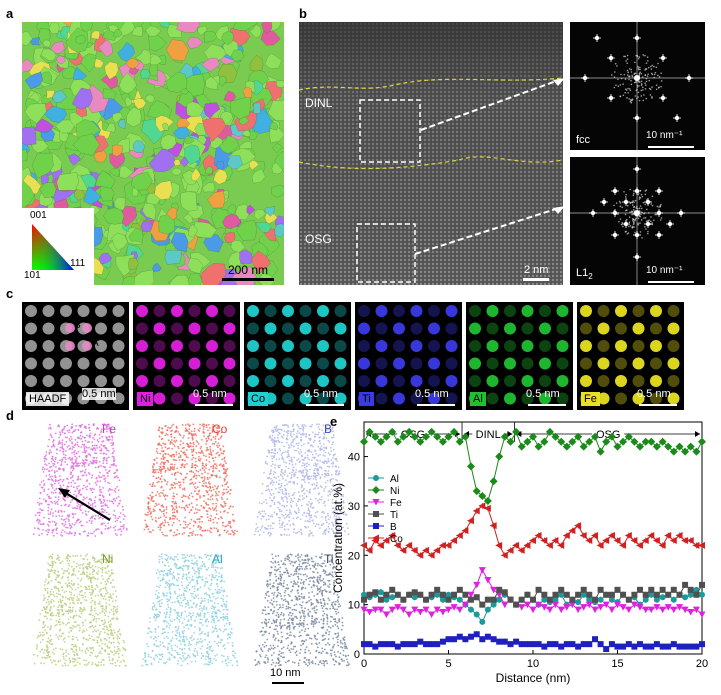 This screenshot has width=721, height=695. Describe the element at coordinates (321, 394) in the screenshot. I see `eds-tile-scale-label: 0.5 nm` at that location.